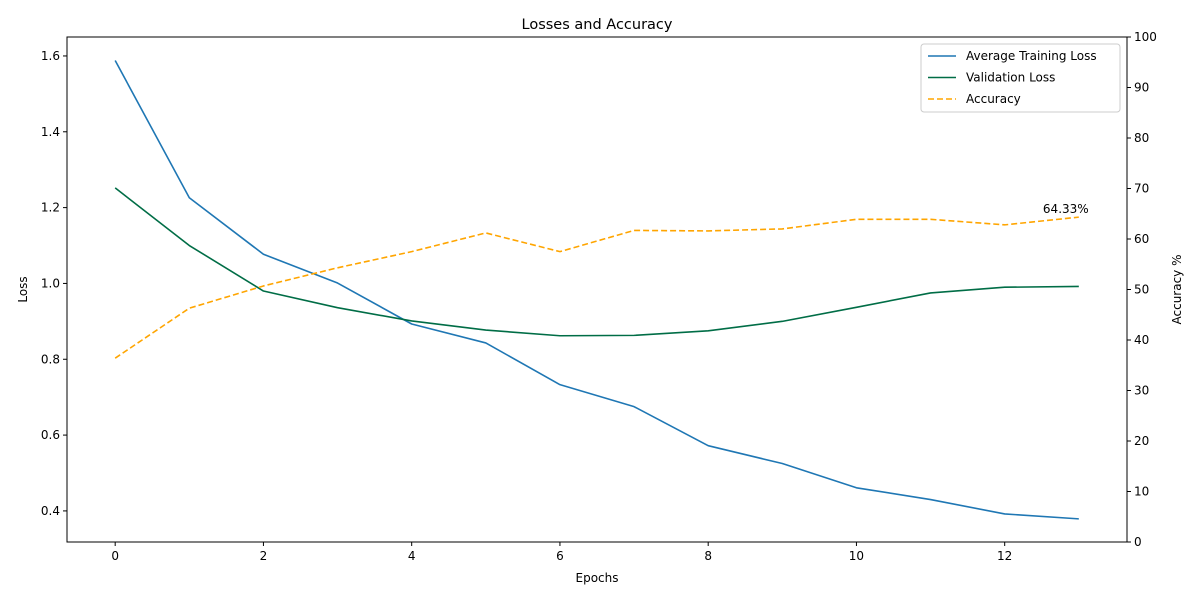 This screenshot has height=600, width=1200. Describe the element at coordinates (50, 283) in the screenshot. I see `y-tick-label-left: 1.0` at that location.